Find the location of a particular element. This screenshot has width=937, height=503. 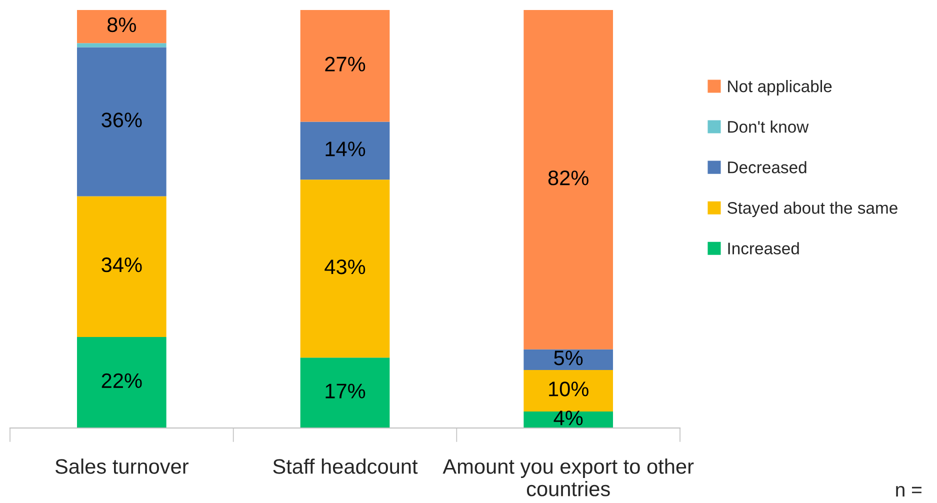

data-label: 36% is located at coordinates (122, 120).